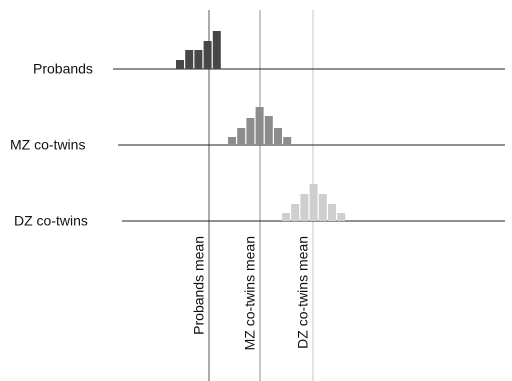  Describe the element at coordinates (303, 292) in the screenshot. I see `mean-label: DZ co-twins mean` at that location.